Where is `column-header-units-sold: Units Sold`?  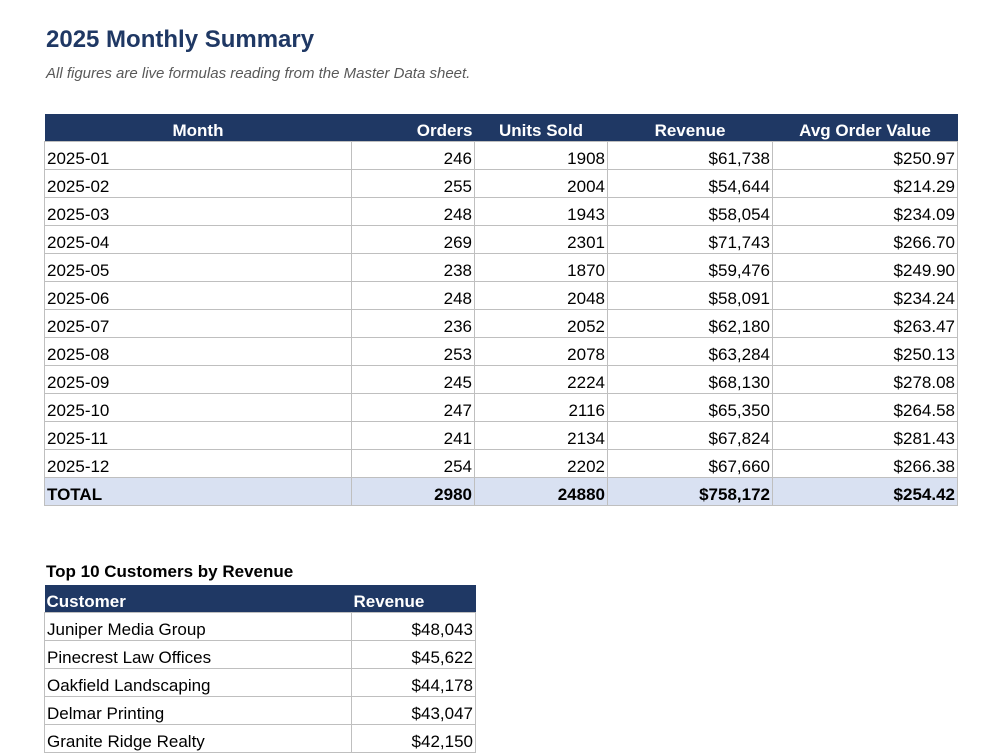
column-header-units-sold: Units Sold is located at coordinates (541, 128).